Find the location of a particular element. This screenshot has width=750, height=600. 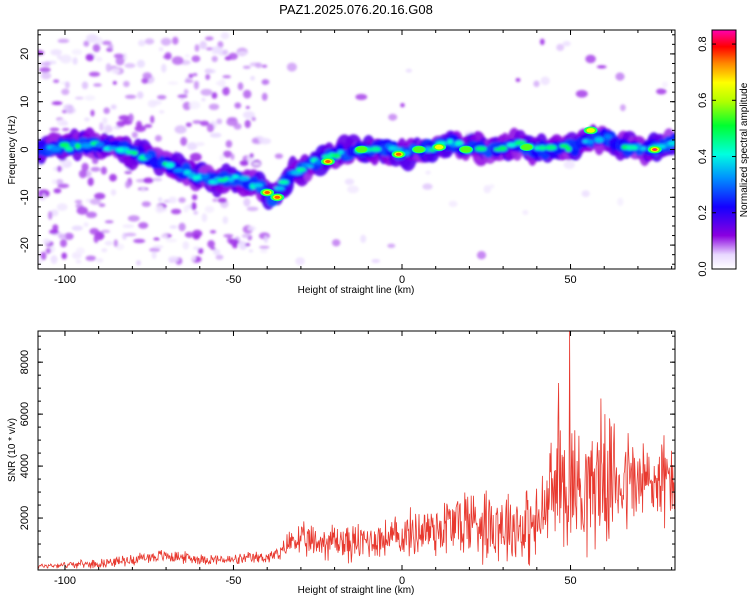

figure-title: PAZ1.2025.076.20.16.G08 is located at coordinates (356, 9).